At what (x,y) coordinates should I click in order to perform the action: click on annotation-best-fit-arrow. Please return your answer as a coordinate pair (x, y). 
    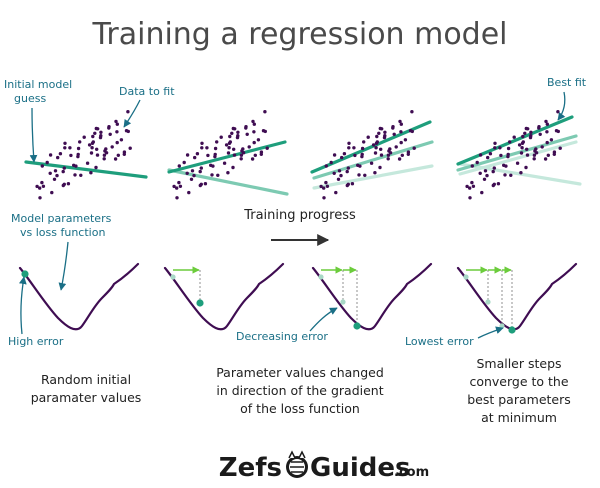
    Looking at the image, I should click on (561, 106).